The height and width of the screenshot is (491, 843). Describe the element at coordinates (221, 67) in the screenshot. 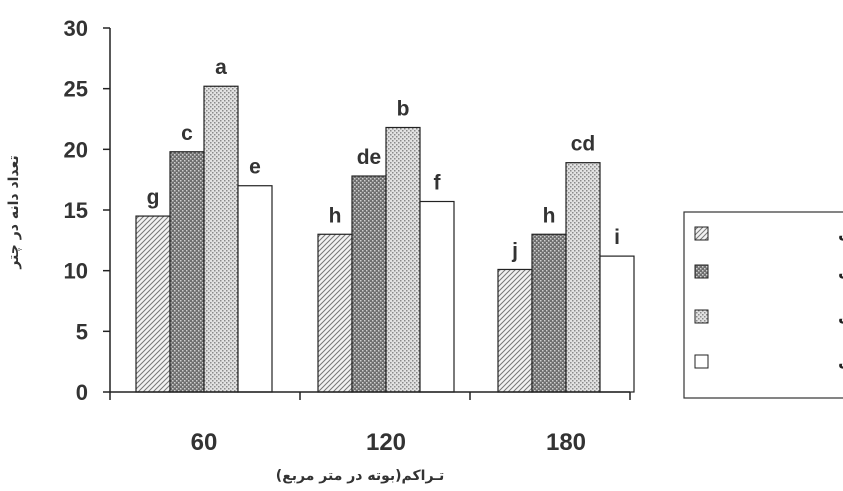

I see `bar-letter-label: a` at that location.